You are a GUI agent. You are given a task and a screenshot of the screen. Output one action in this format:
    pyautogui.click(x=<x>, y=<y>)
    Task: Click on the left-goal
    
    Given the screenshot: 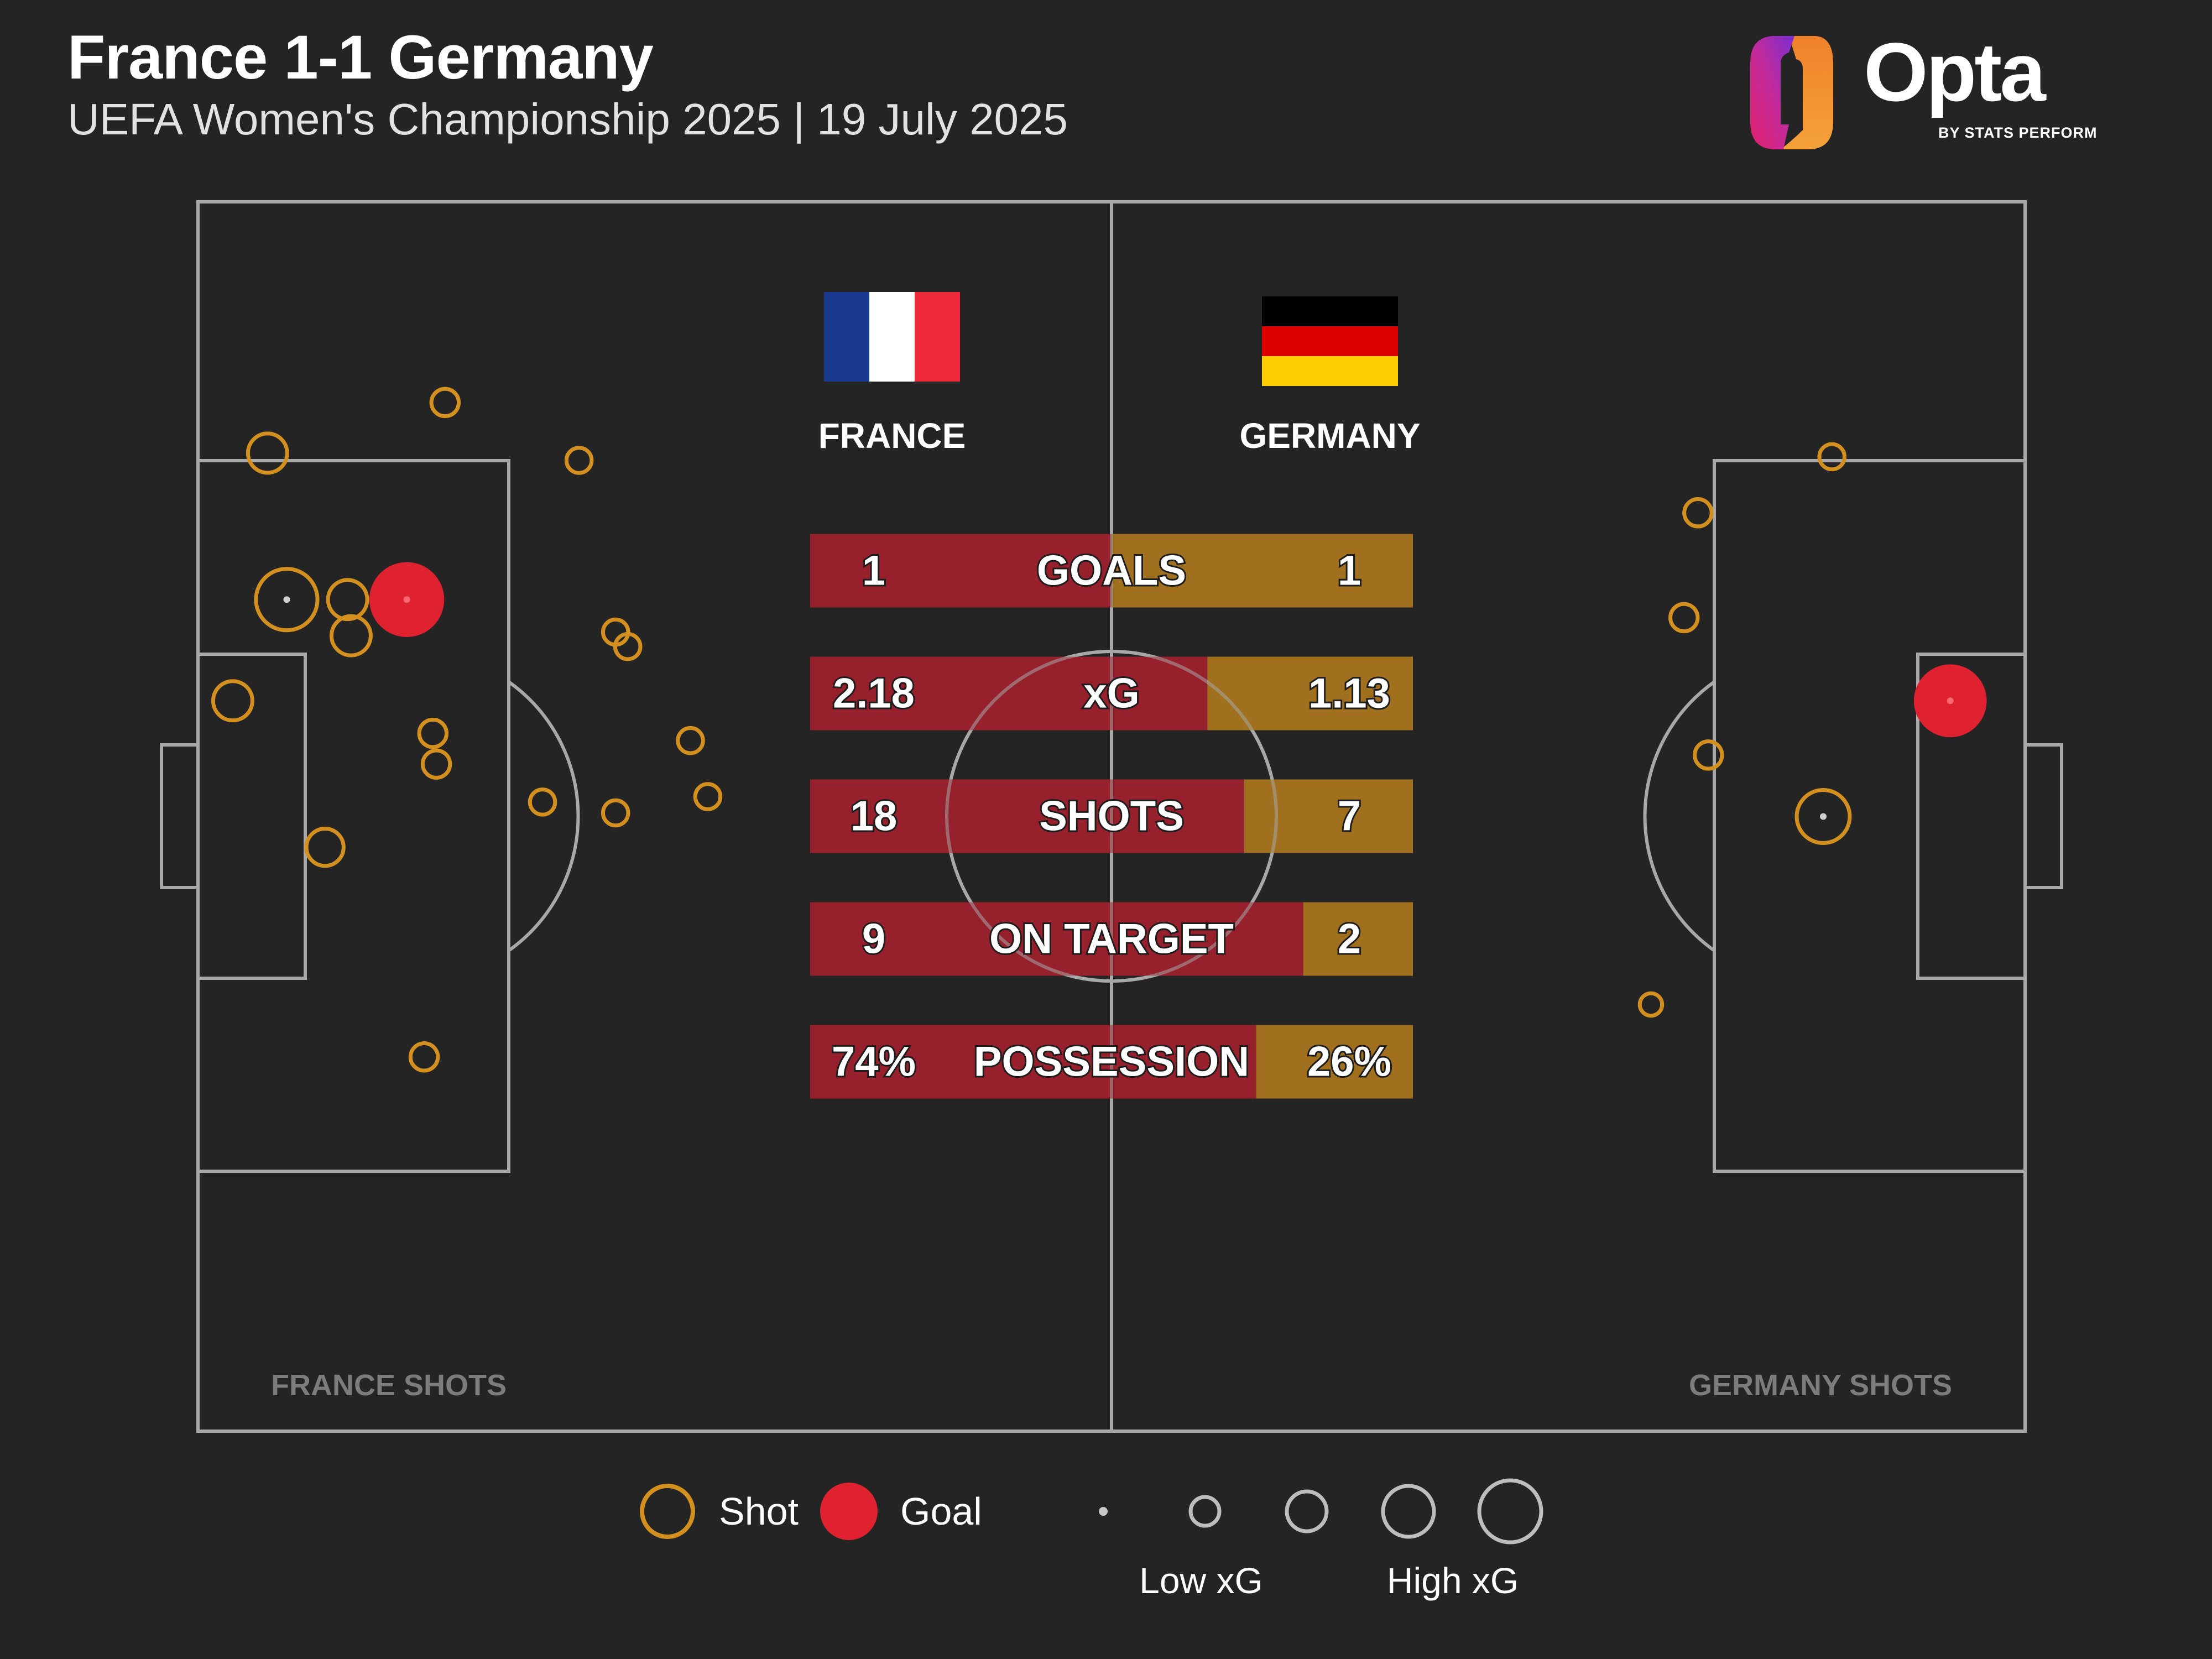 What is the action you would take?
    pyautogui.click(x=180, y=816)
    